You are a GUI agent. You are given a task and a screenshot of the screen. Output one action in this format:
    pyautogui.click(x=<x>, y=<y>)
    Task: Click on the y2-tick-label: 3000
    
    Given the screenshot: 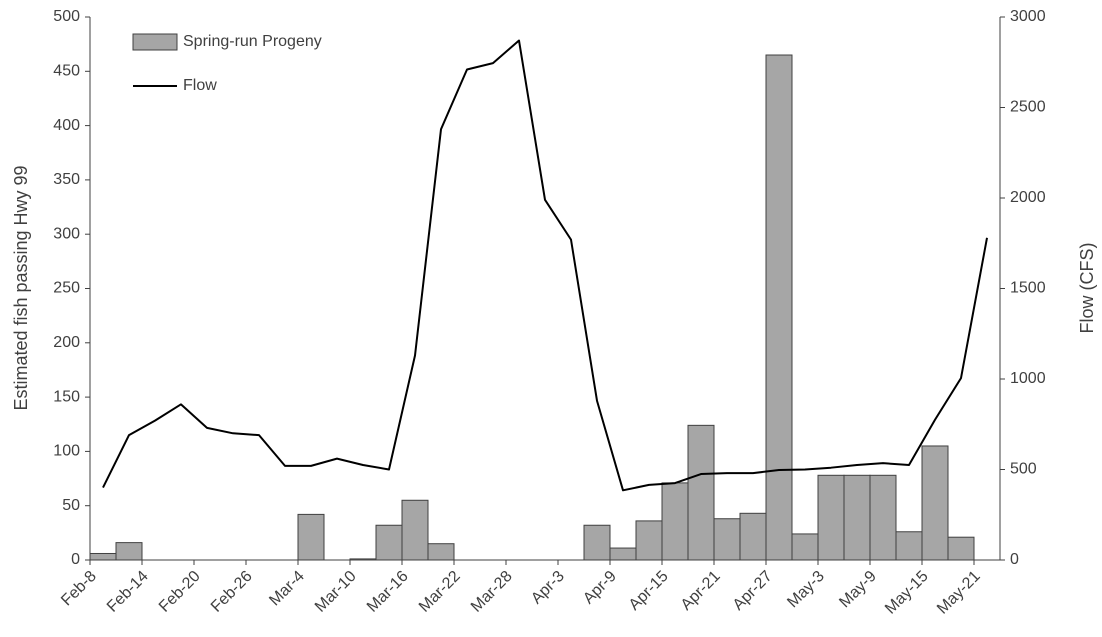 What is the action you would take?
    pyautogui.click(x=1028, y=16)
    